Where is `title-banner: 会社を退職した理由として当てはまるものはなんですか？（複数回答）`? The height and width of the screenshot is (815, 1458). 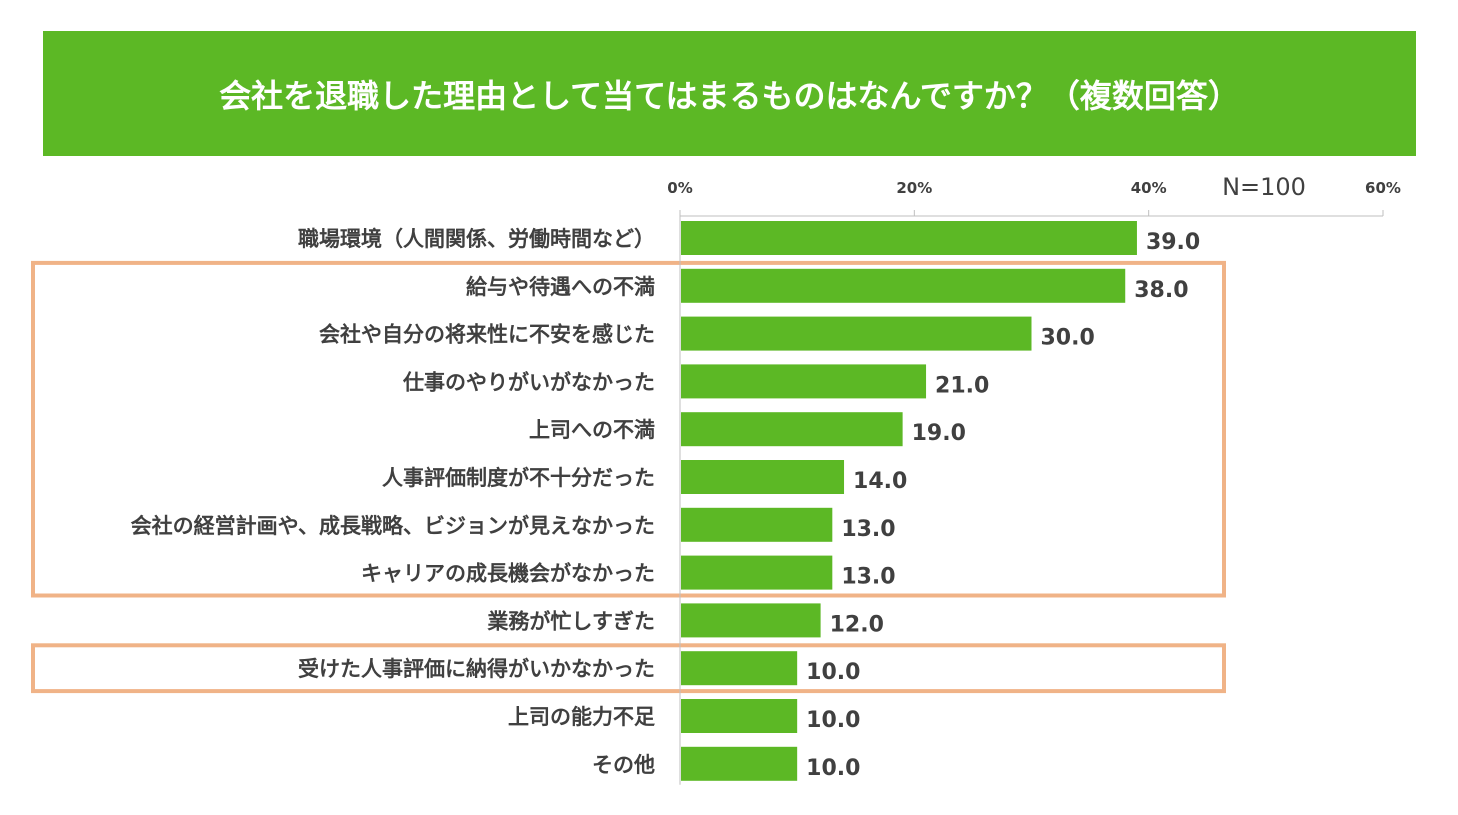 title-banner: 会社を退職した理由として当てはまるものはなんですか？（複数回答） is located at coordinates (729, 93).